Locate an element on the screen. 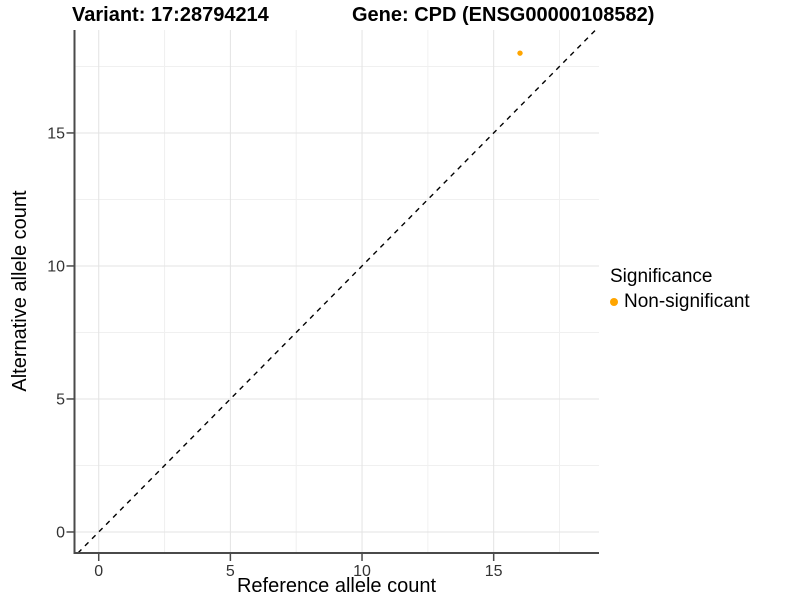 Image resolution: width=800 pixels, height=600 pixels. legend: Significance Non-significant is located at coordinates (680, 289).